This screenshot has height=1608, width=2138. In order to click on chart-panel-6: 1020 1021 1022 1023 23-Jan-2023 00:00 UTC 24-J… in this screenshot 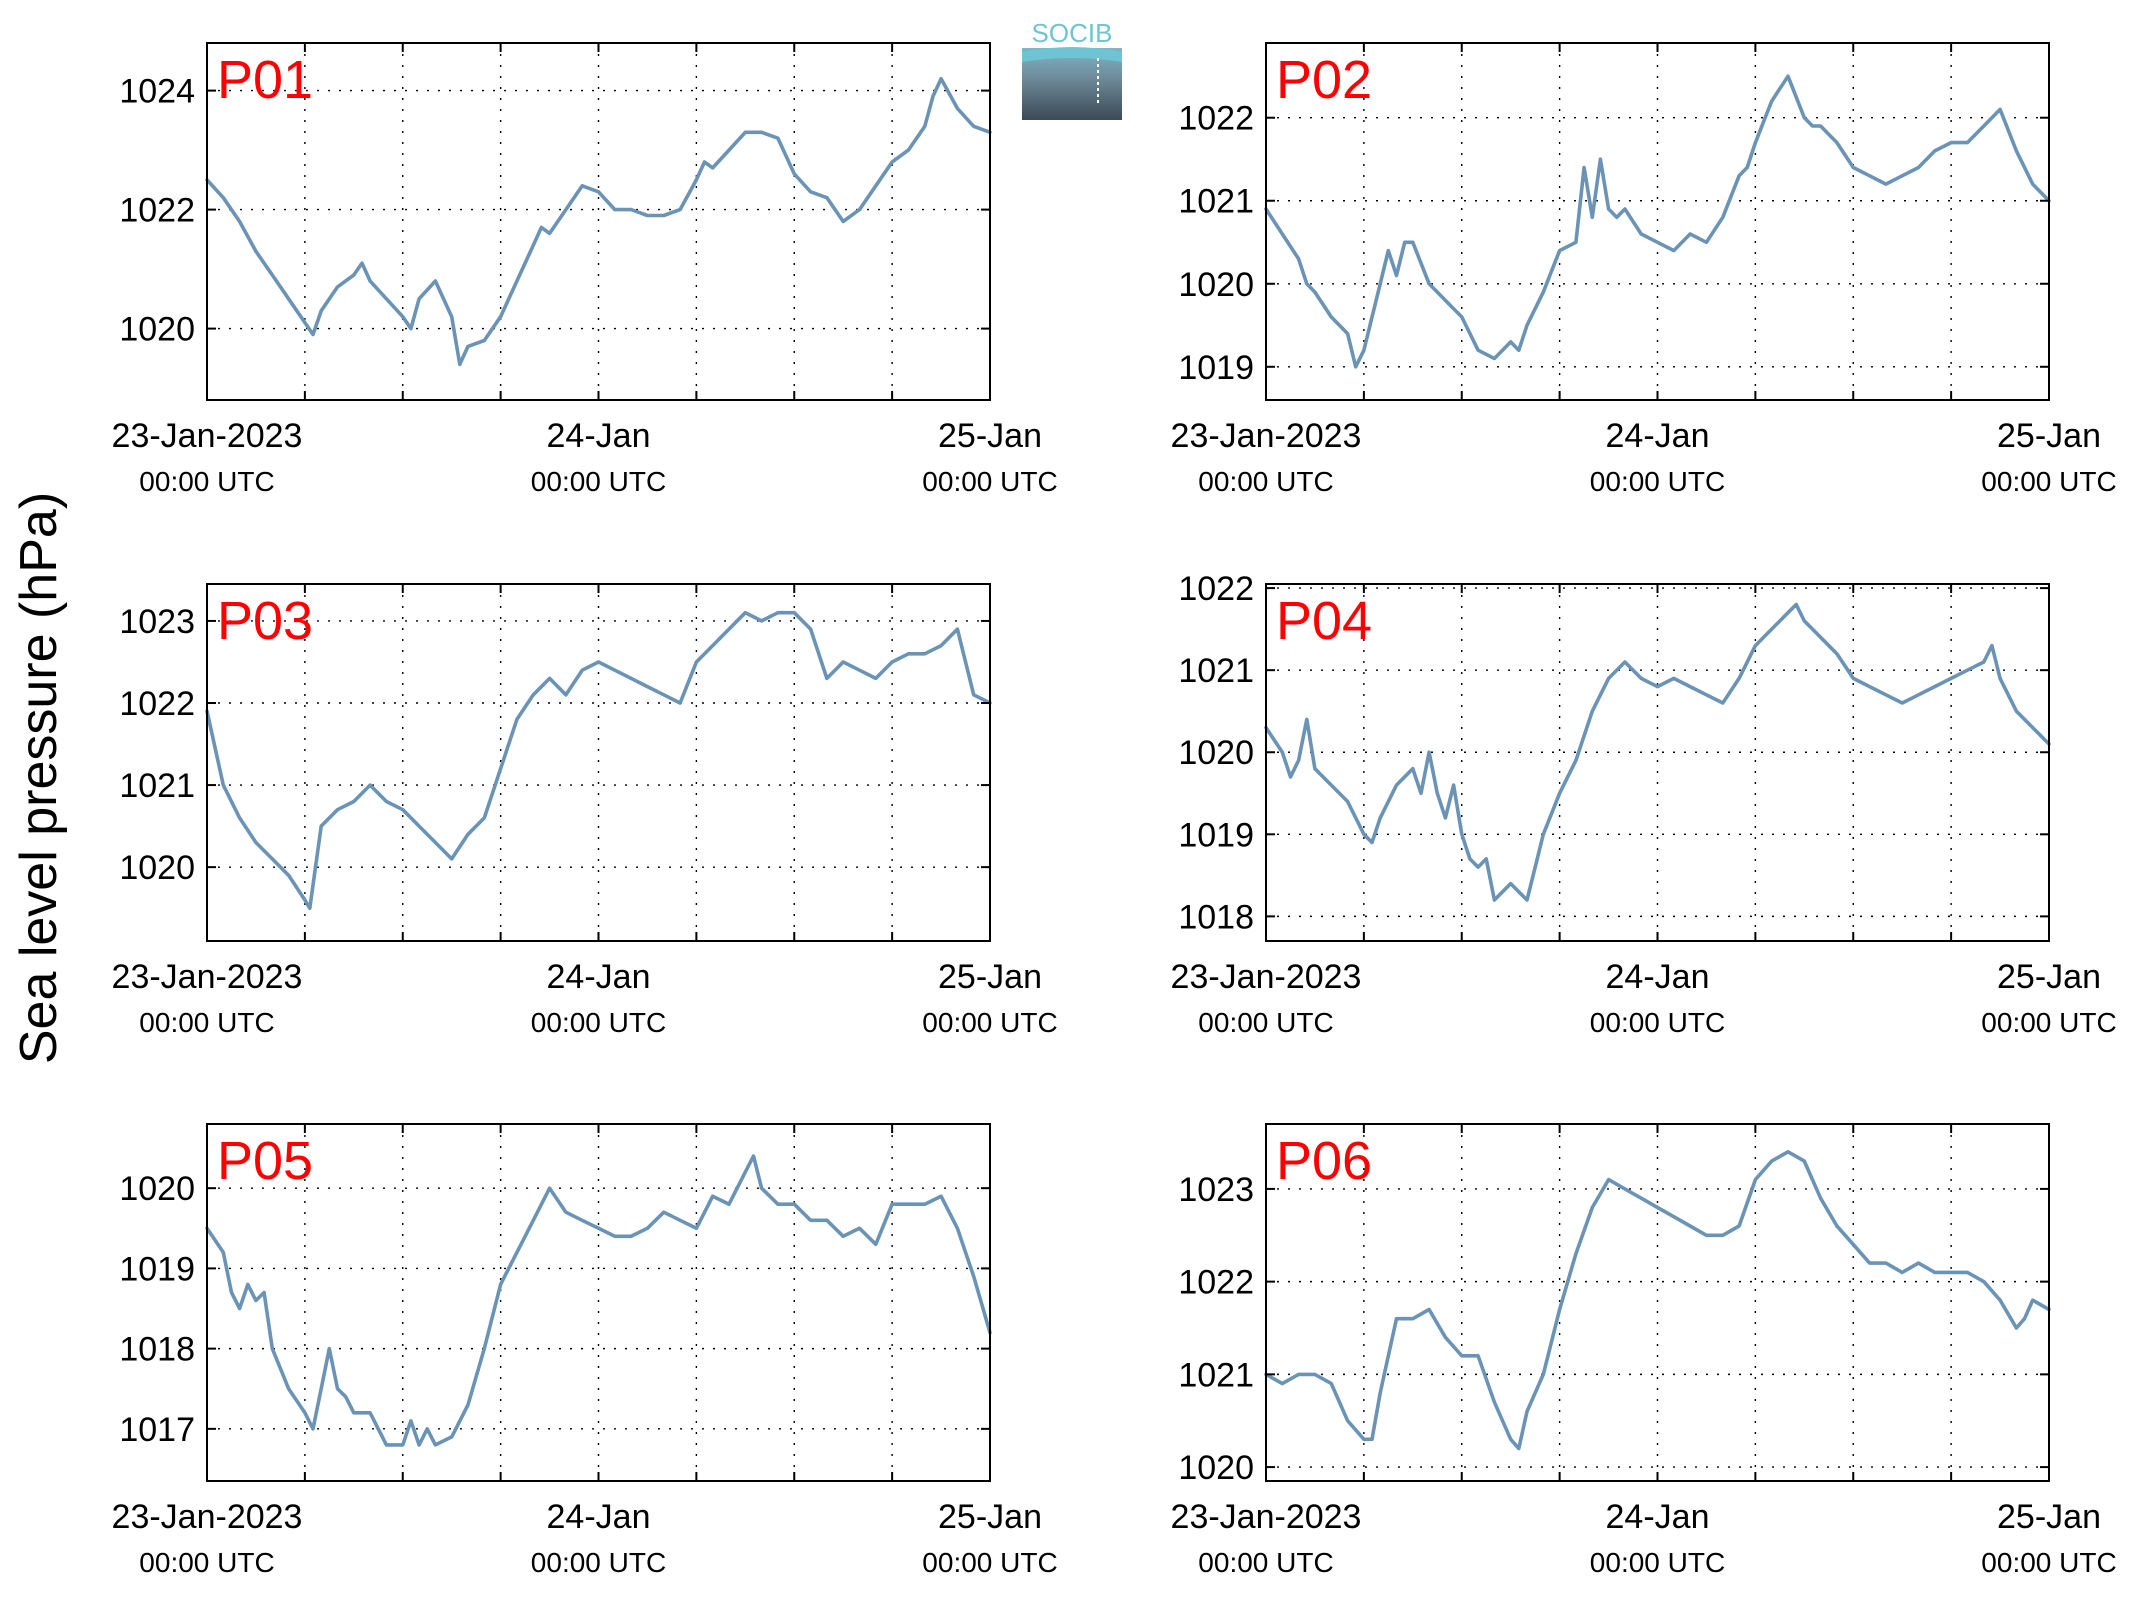, I will do `click(1644, 1350)`.